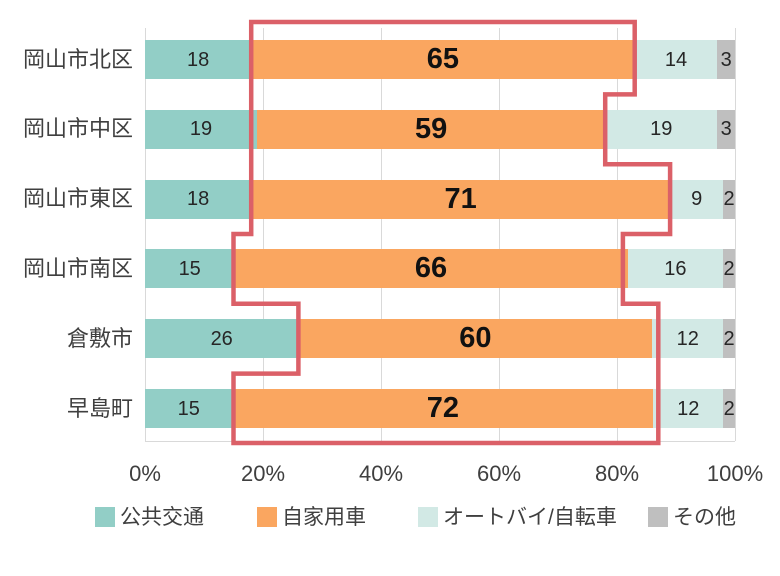 The image size is (780, 576). What do you see at coordinates (77, 268) in the screenshot?
I see `category-label: 岡山市南区` at bounding box center [77, 268].